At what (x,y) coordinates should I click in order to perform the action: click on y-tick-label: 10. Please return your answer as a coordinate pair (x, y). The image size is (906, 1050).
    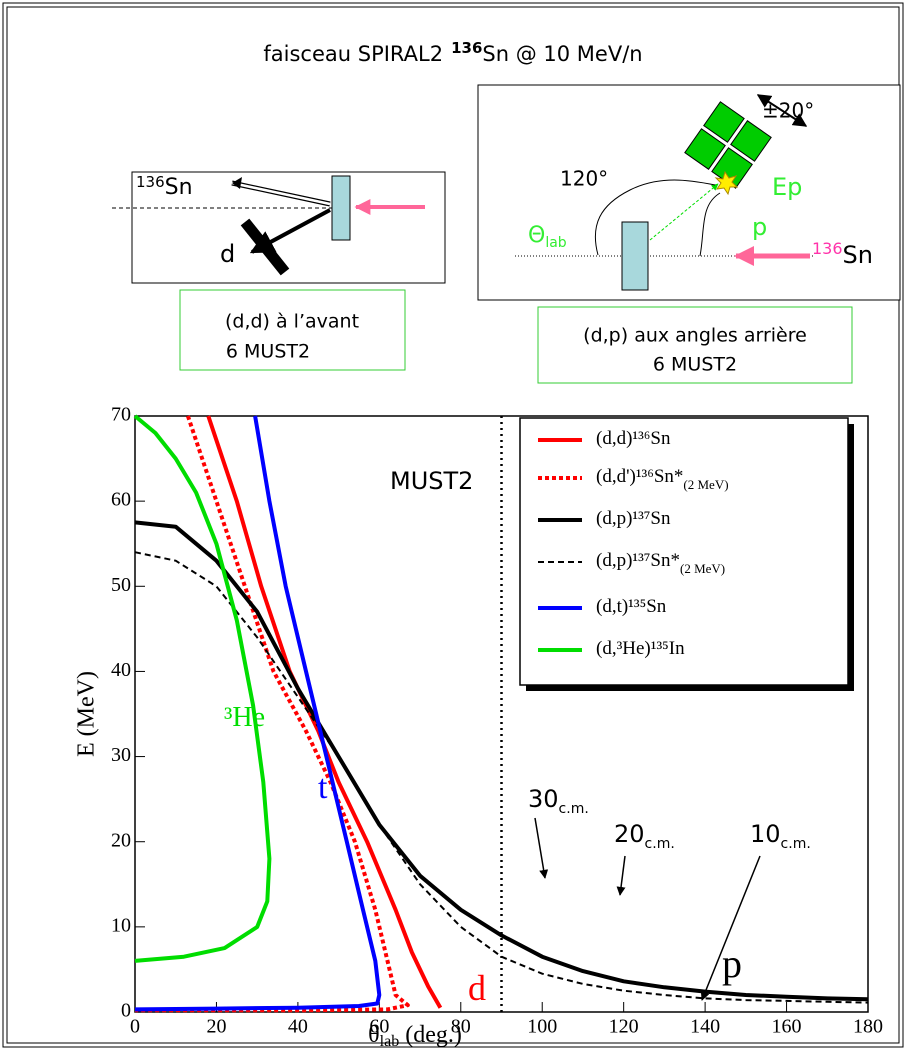
    Looking at the image, I should click on (121, 925).